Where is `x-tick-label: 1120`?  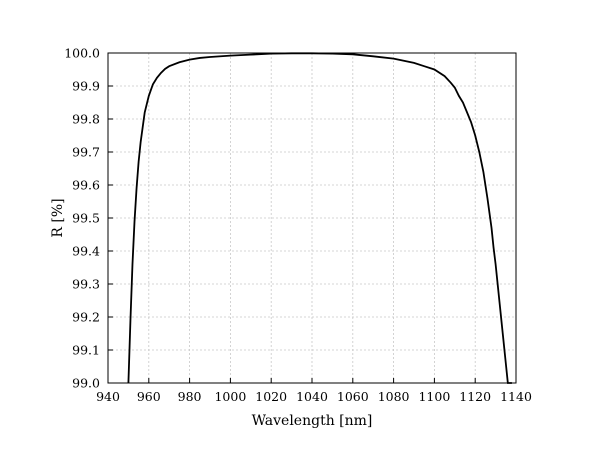 x-tick-label: 1120 is located at coordinates (475, 396).